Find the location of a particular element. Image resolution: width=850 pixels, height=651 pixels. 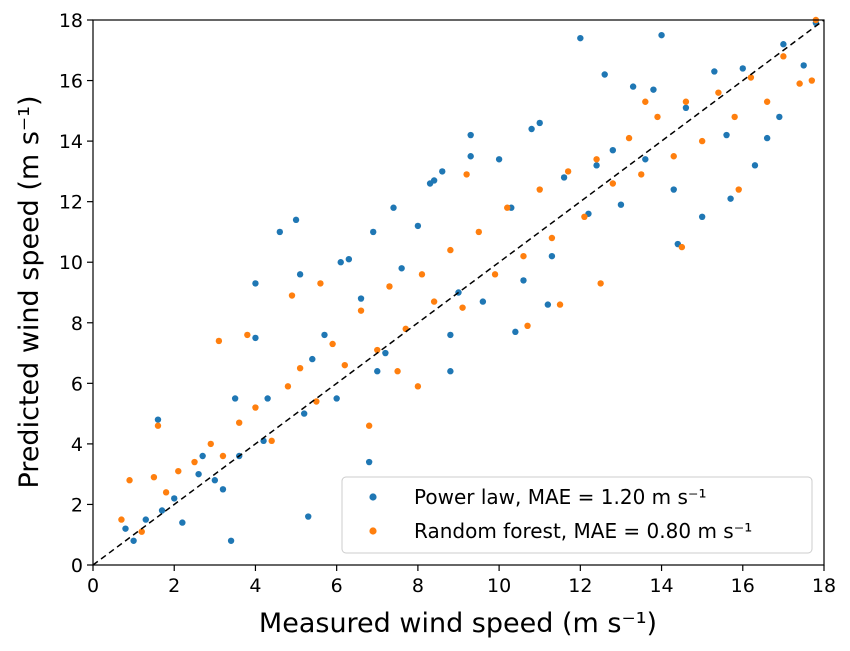

legend-marker-power-law is located at coordinates (373, 497).